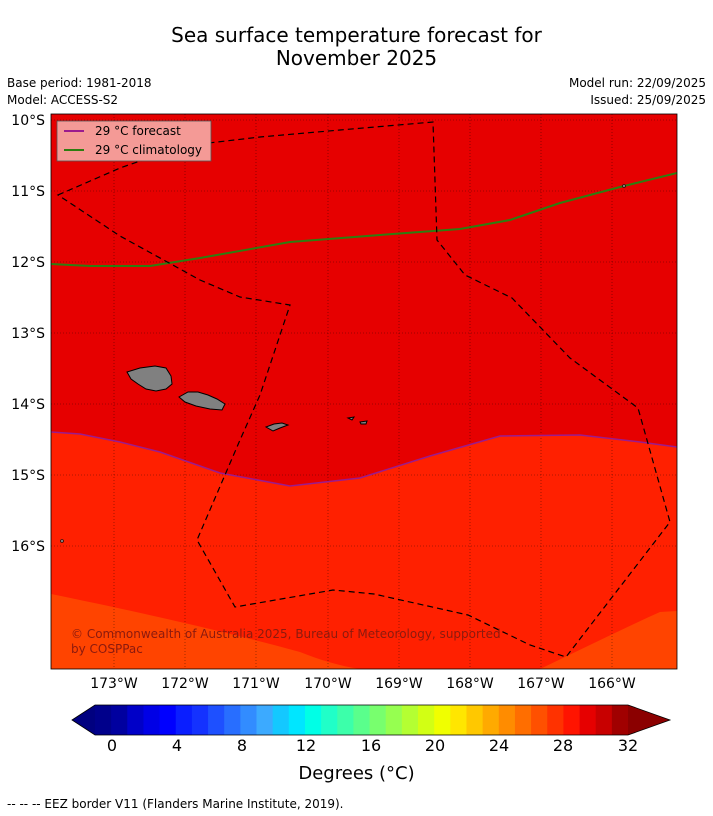  Describe the element at coordinates (612, 684) in the screenshot. I see `lon-label-166w: 166°W` at that location.